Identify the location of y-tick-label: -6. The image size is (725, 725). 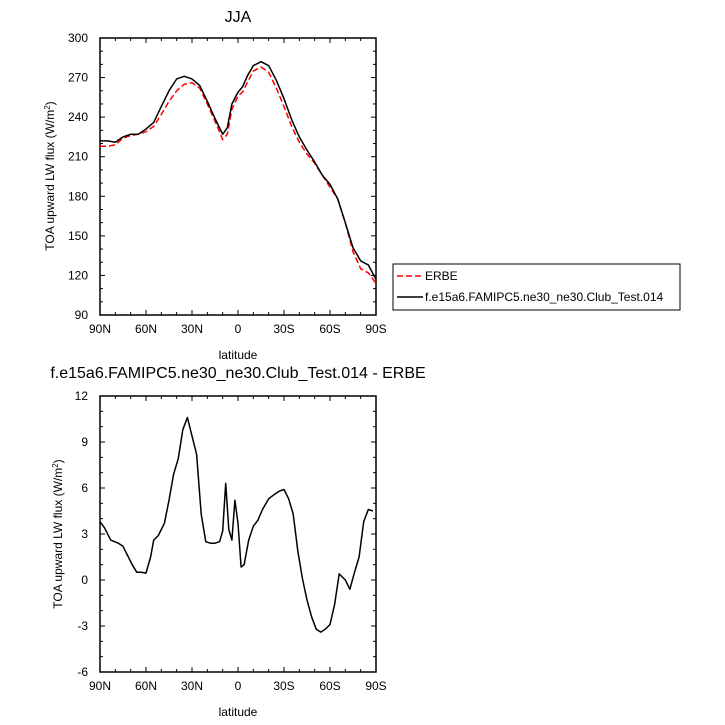
(82, 672).